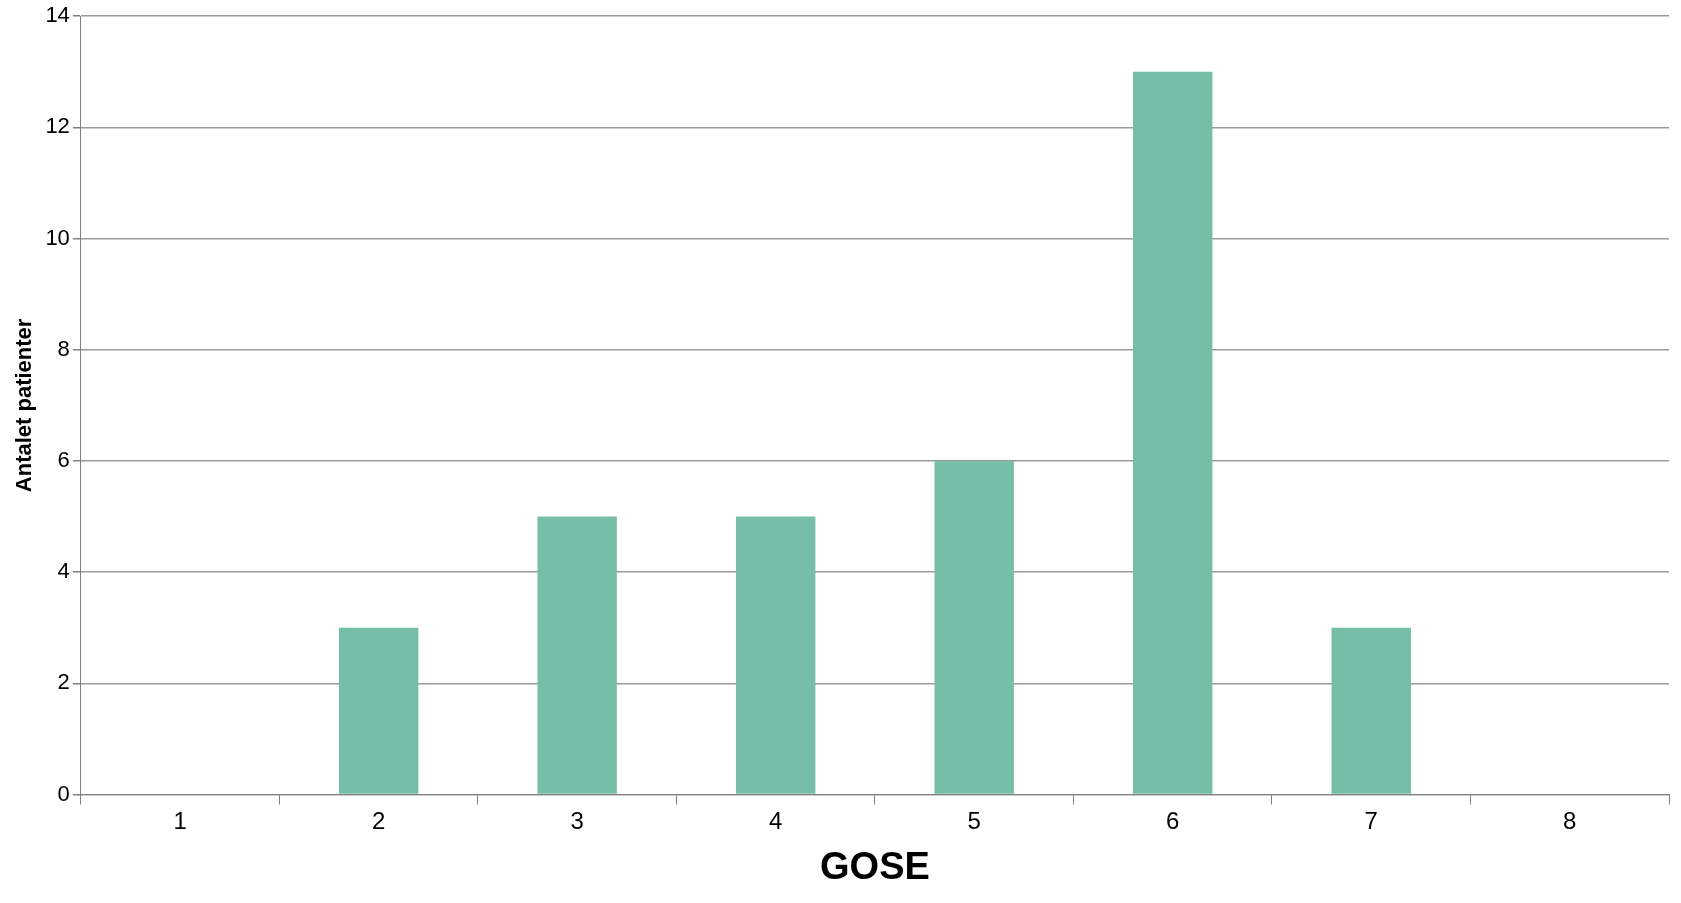 The height and width of the screenshot is (903, 1681). Describe the element at coordinates (776, 820) in the screenshot. I see `x-tick-label: 4` at that location.